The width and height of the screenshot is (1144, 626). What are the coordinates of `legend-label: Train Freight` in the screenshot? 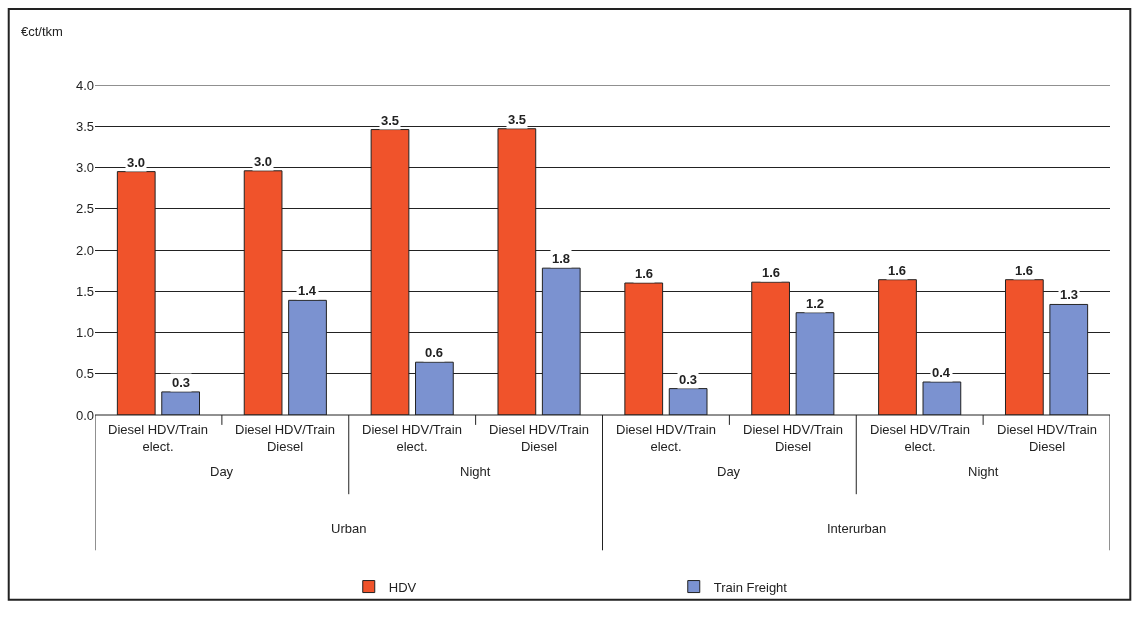 It's located at (750, 587).